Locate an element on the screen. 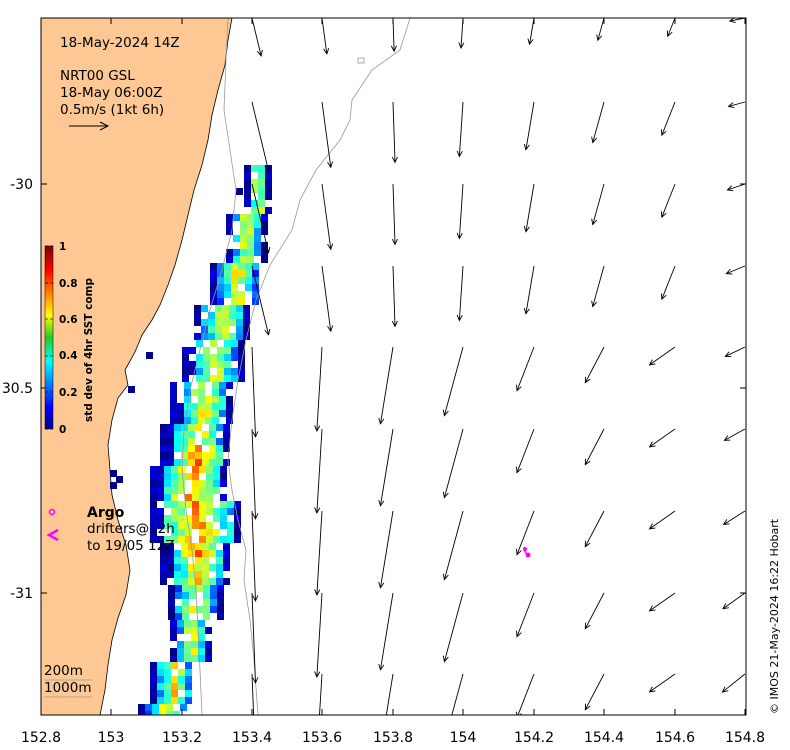  x-tick-label: 153 is located at coordinates (111, 738).